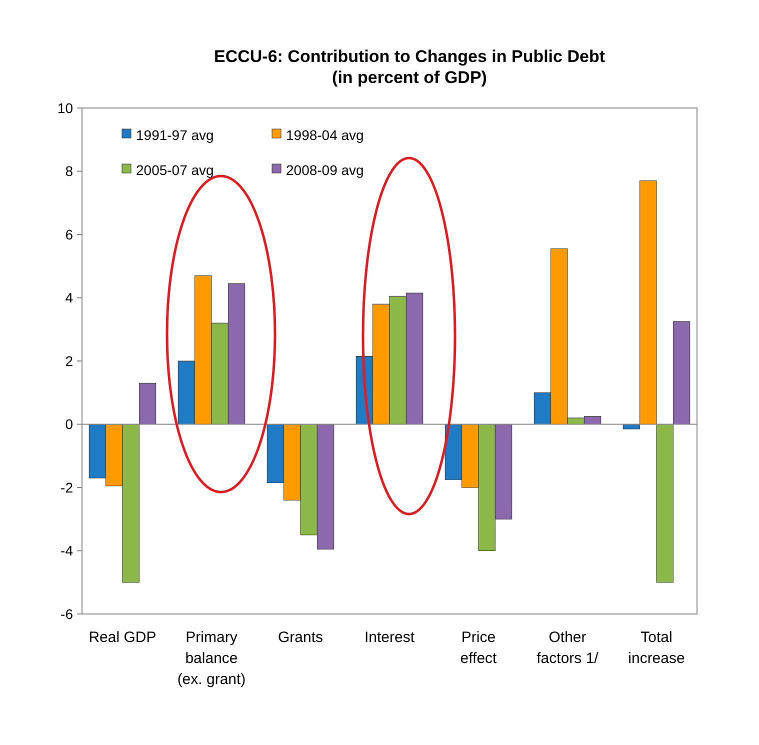 The height and width of the screenshot is (745, 759). I want to click on legend-label: 2008-09 avg, so click(325, 170).